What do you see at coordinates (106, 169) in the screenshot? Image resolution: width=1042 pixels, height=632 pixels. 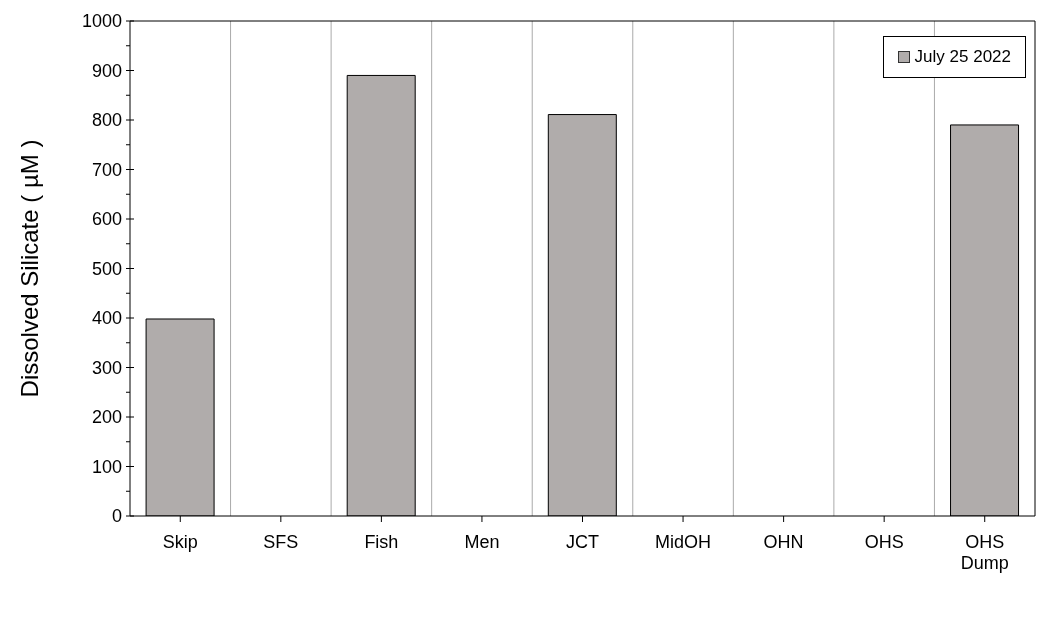 I see `y-tick-label: 700` at bounding box center [106, 169].